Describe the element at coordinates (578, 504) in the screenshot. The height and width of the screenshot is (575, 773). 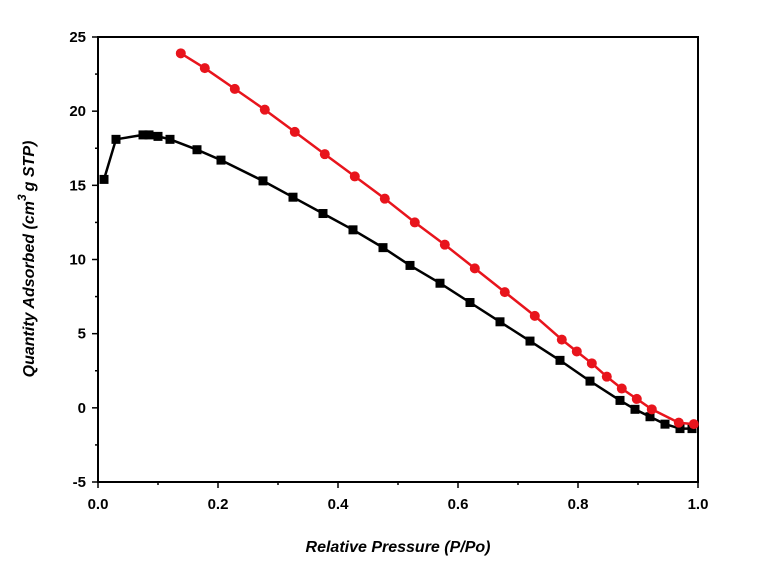
I see `x-tick-label: 0.8` at that location.